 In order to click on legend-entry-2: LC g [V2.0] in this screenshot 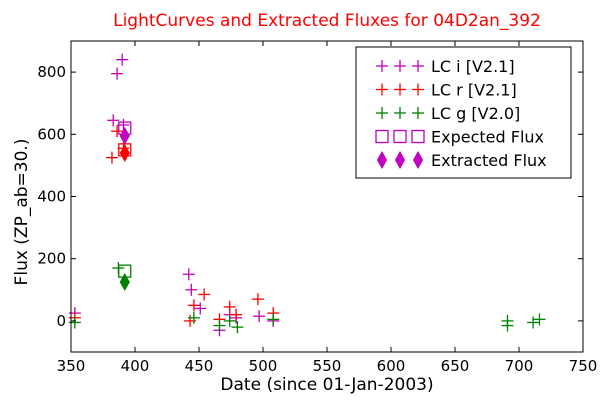, I will do `click(448, 113)`.